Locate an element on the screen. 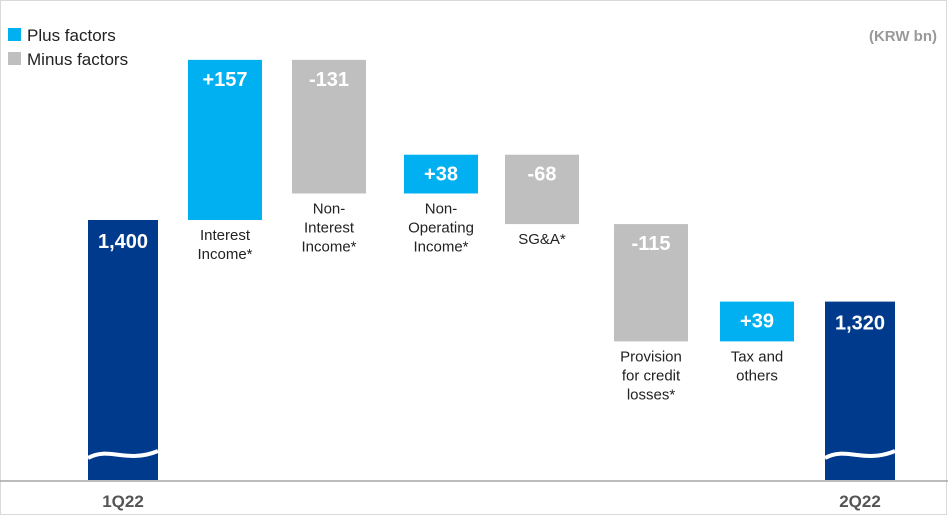 The image size is (948, 521). step-value-label-0: +157 is located at coordinates (224, 80).